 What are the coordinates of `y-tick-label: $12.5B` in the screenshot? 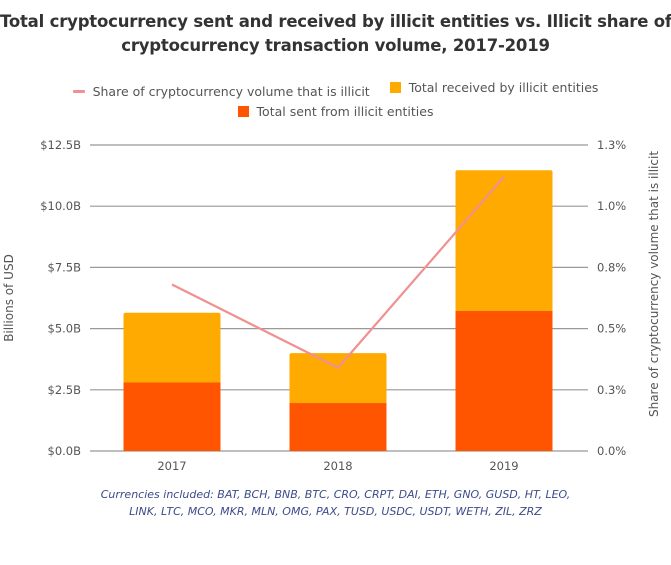 It's located at (60, 145).